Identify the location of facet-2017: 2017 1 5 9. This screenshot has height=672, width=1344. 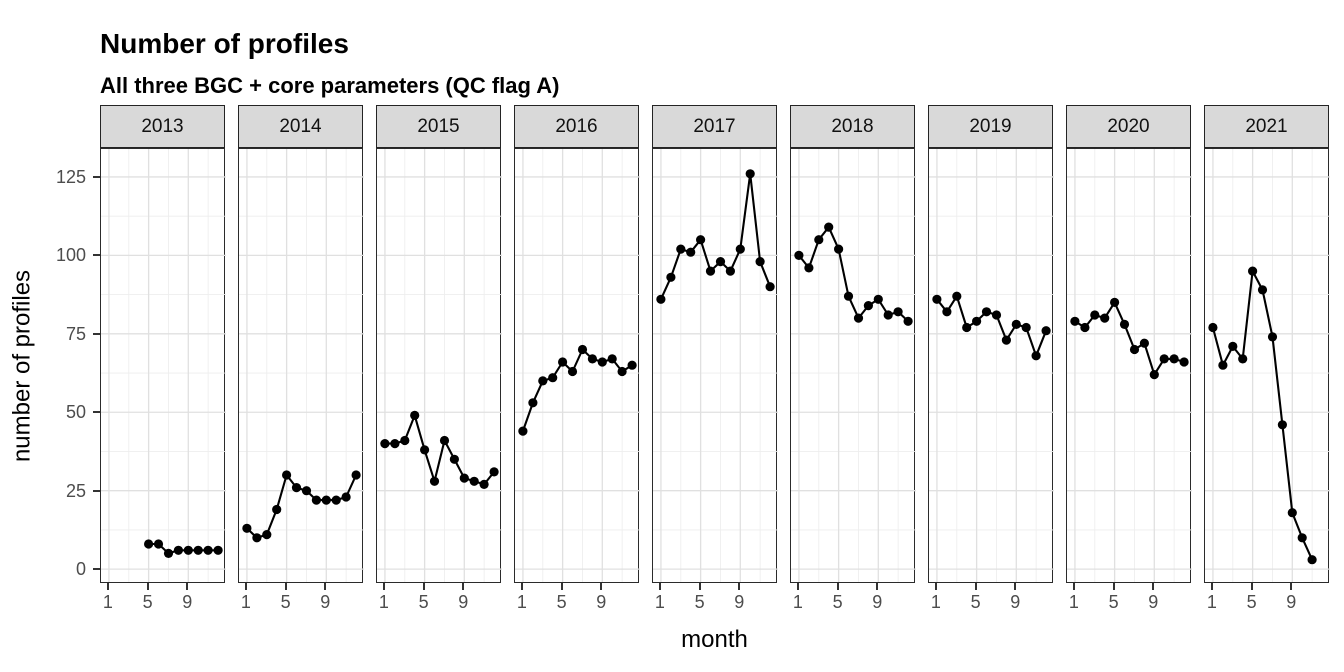
(715, 361).